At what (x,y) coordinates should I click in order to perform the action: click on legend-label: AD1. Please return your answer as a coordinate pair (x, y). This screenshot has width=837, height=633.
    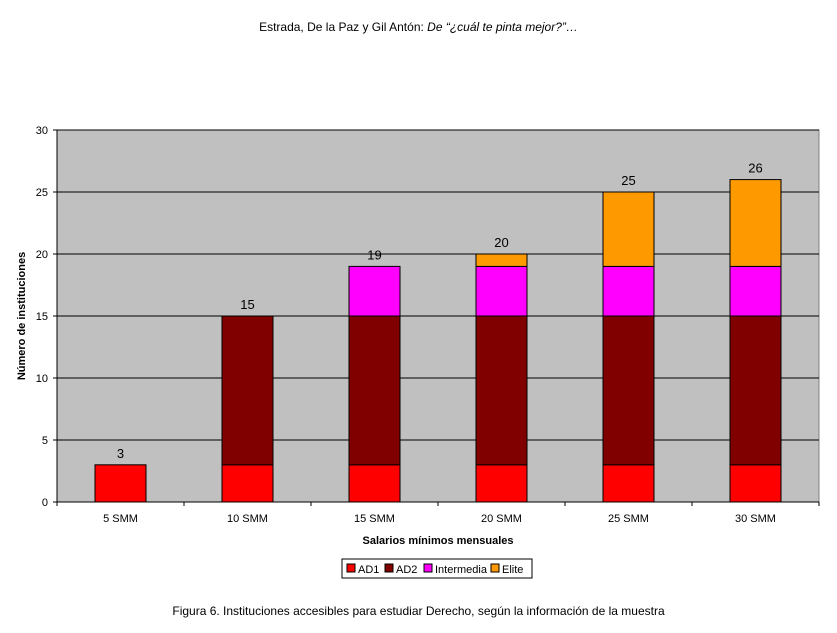
    Looking at the image, I should click on (368, 570).